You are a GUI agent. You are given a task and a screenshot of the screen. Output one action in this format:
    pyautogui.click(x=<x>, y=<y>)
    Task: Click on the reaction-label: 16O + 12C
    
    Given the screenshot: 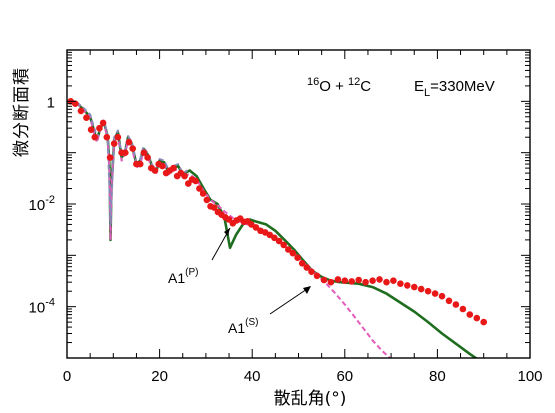 What is the action you would take?
    pyautogui.click(x=339, y=85)
    